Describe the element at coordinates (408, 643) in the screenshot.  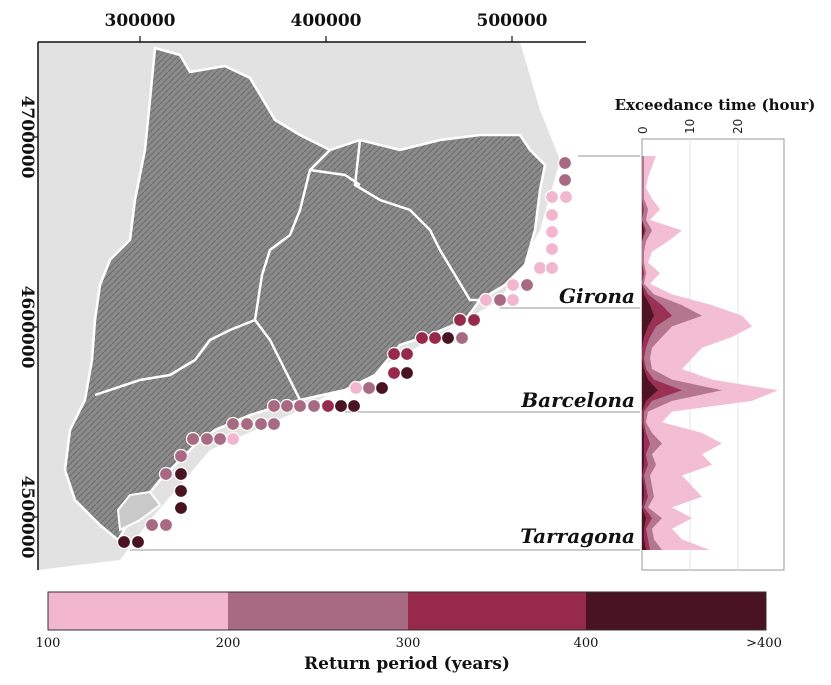
I see `colorbar-tick: 300` at that location.